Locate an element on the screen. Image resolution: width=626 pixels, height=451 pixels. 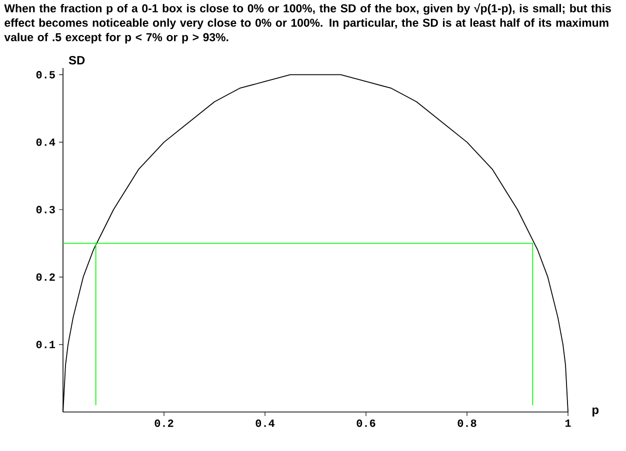
y-tick-label: 0.2 is located at coordinates (45, 277).